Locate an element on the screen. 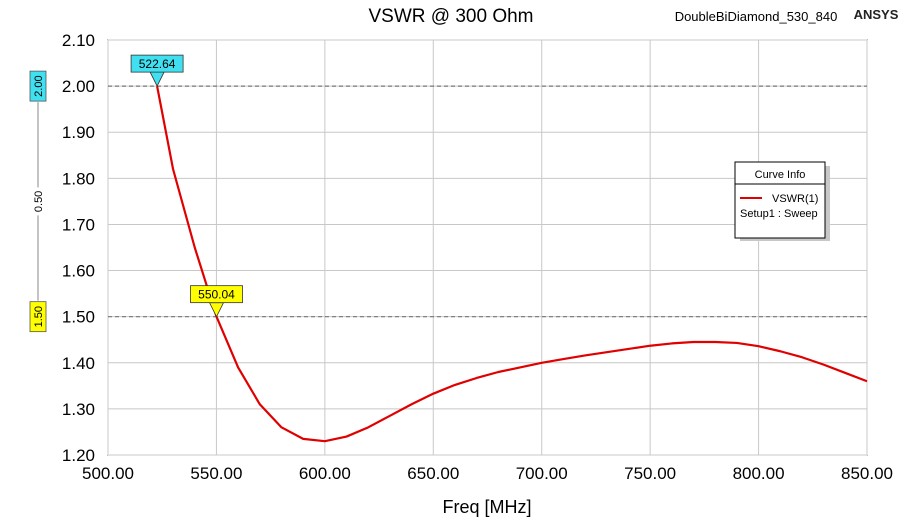 The image size is (906, 522). ansys-brand: ANSYS is located at coordinates (876, 14).